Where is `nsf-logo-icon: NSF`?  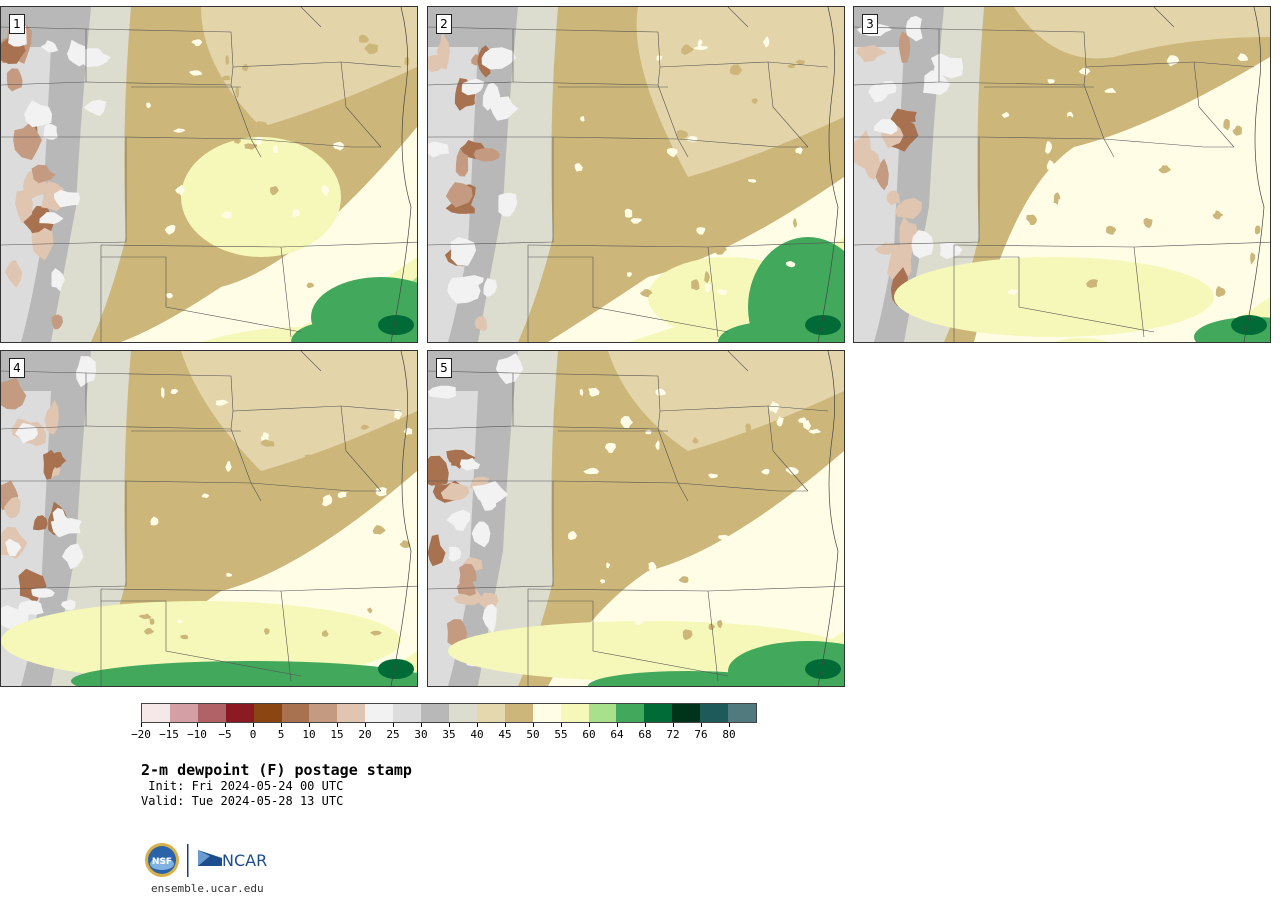
nsf-logo-icon: NSF is located at coordinates (162, 860).